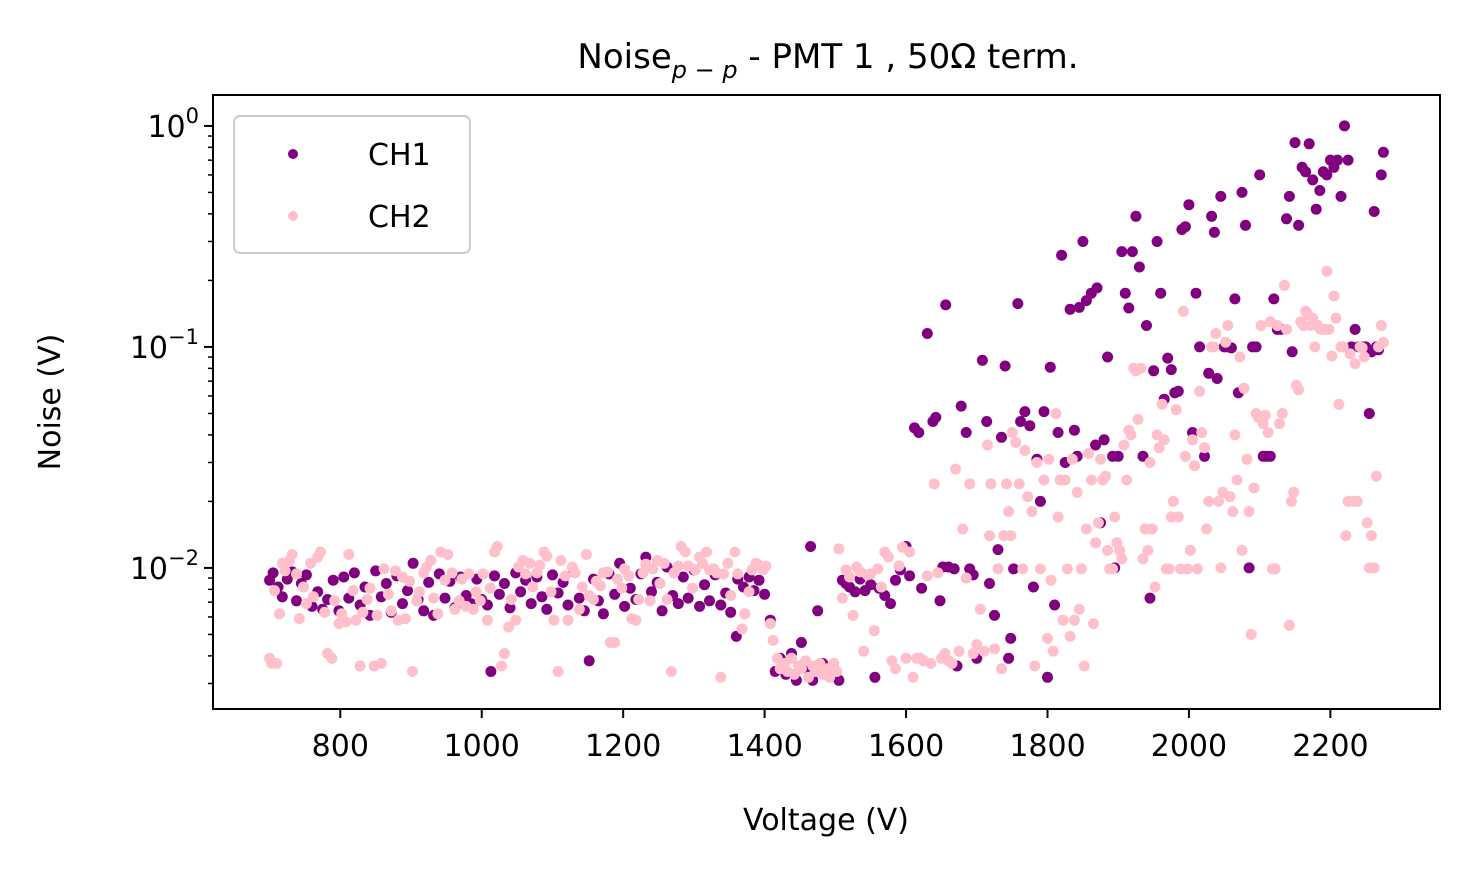 The image size is (1470, 870). What do you see at coordinates (183, 337) in the screenshot?
I see `y-tick-exponent: −1` at bounding box center [183, 337].